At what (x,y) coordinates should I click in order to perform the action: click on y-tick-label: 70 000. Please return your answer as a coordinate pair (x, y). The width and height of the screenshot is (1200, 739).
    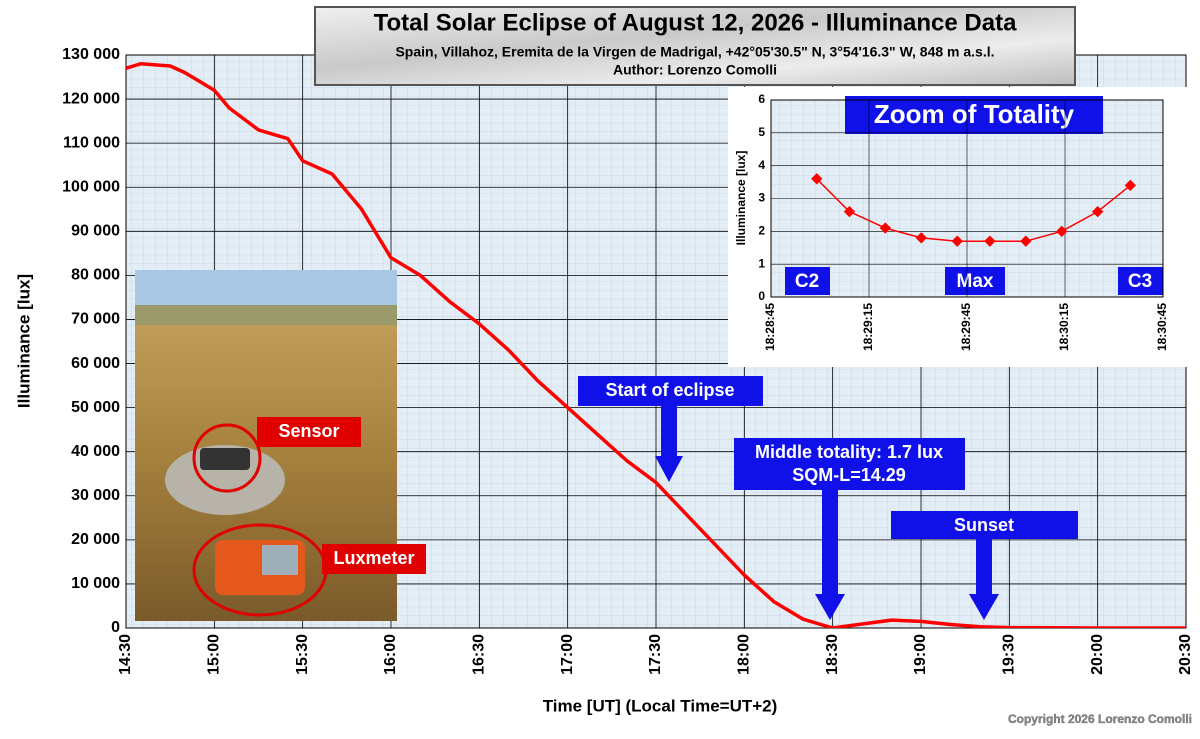
    Looking at the image, I should click on (95, 319).